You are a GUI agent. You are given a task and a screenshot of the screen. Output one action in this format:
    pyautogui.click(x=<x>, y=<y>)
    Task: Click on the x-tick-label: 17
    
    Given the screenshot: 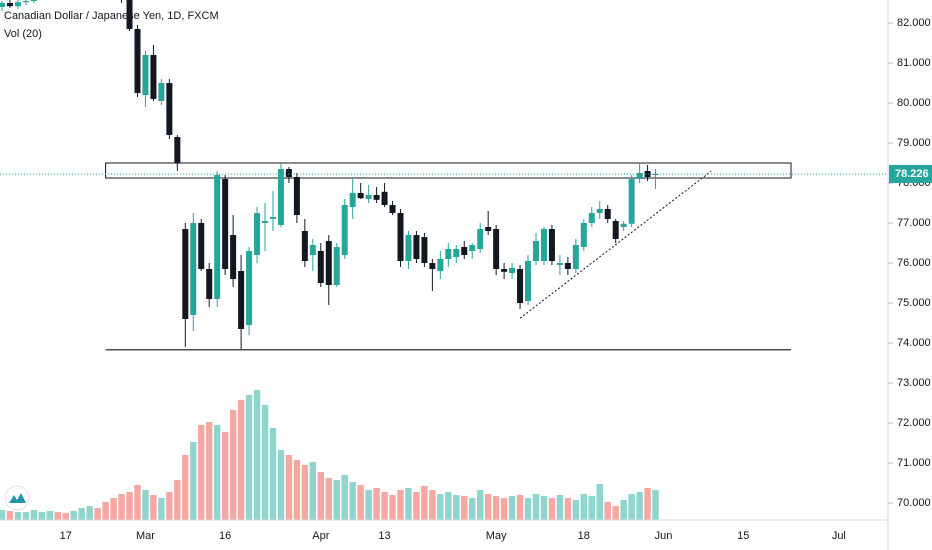 What is the action you would take?
    pyautogui.click(x=66, y=536)
    